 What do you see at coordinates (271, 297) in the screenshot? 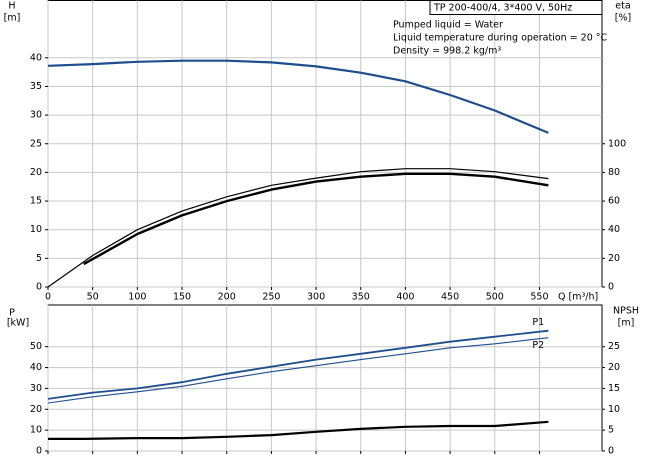
I see `x-tick-label: 250` at bounding box center [271, 297].